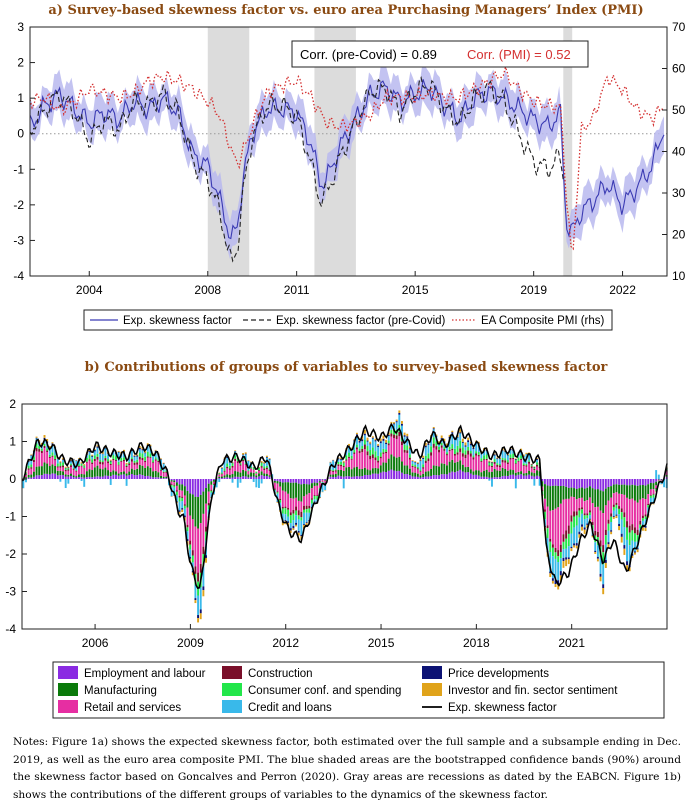  I want to click on b-y-tick-label-4: -2, so click(10, 554).